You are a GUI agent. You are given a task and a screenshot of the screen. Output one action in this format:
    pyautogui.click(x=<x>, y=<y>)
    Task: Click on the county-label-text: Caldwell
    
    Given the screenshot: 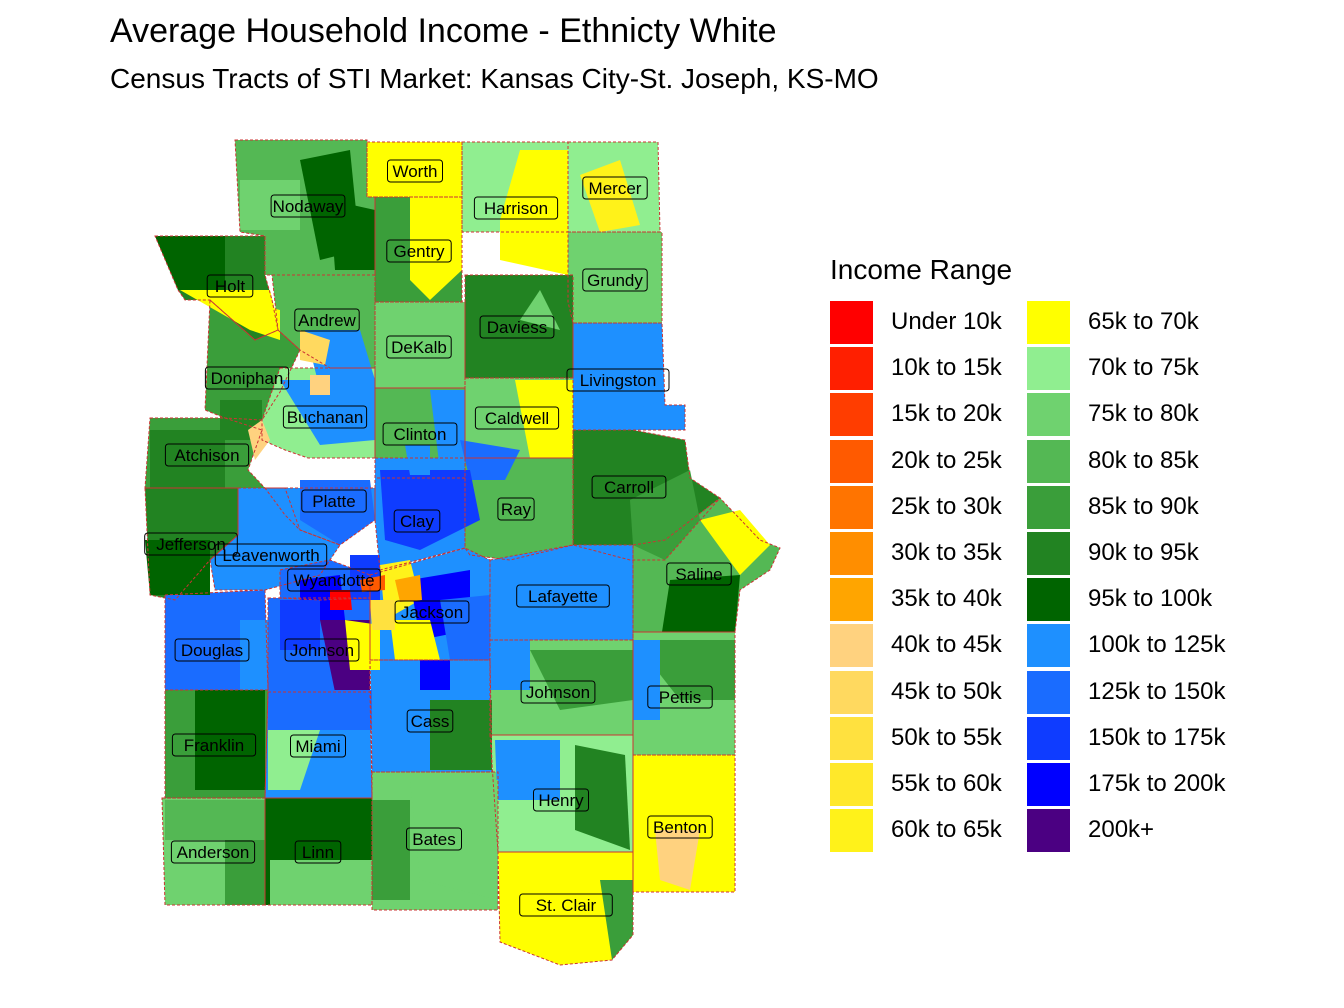 What is the action you would take?
    pyautogui.click(x=517, y=418)
    